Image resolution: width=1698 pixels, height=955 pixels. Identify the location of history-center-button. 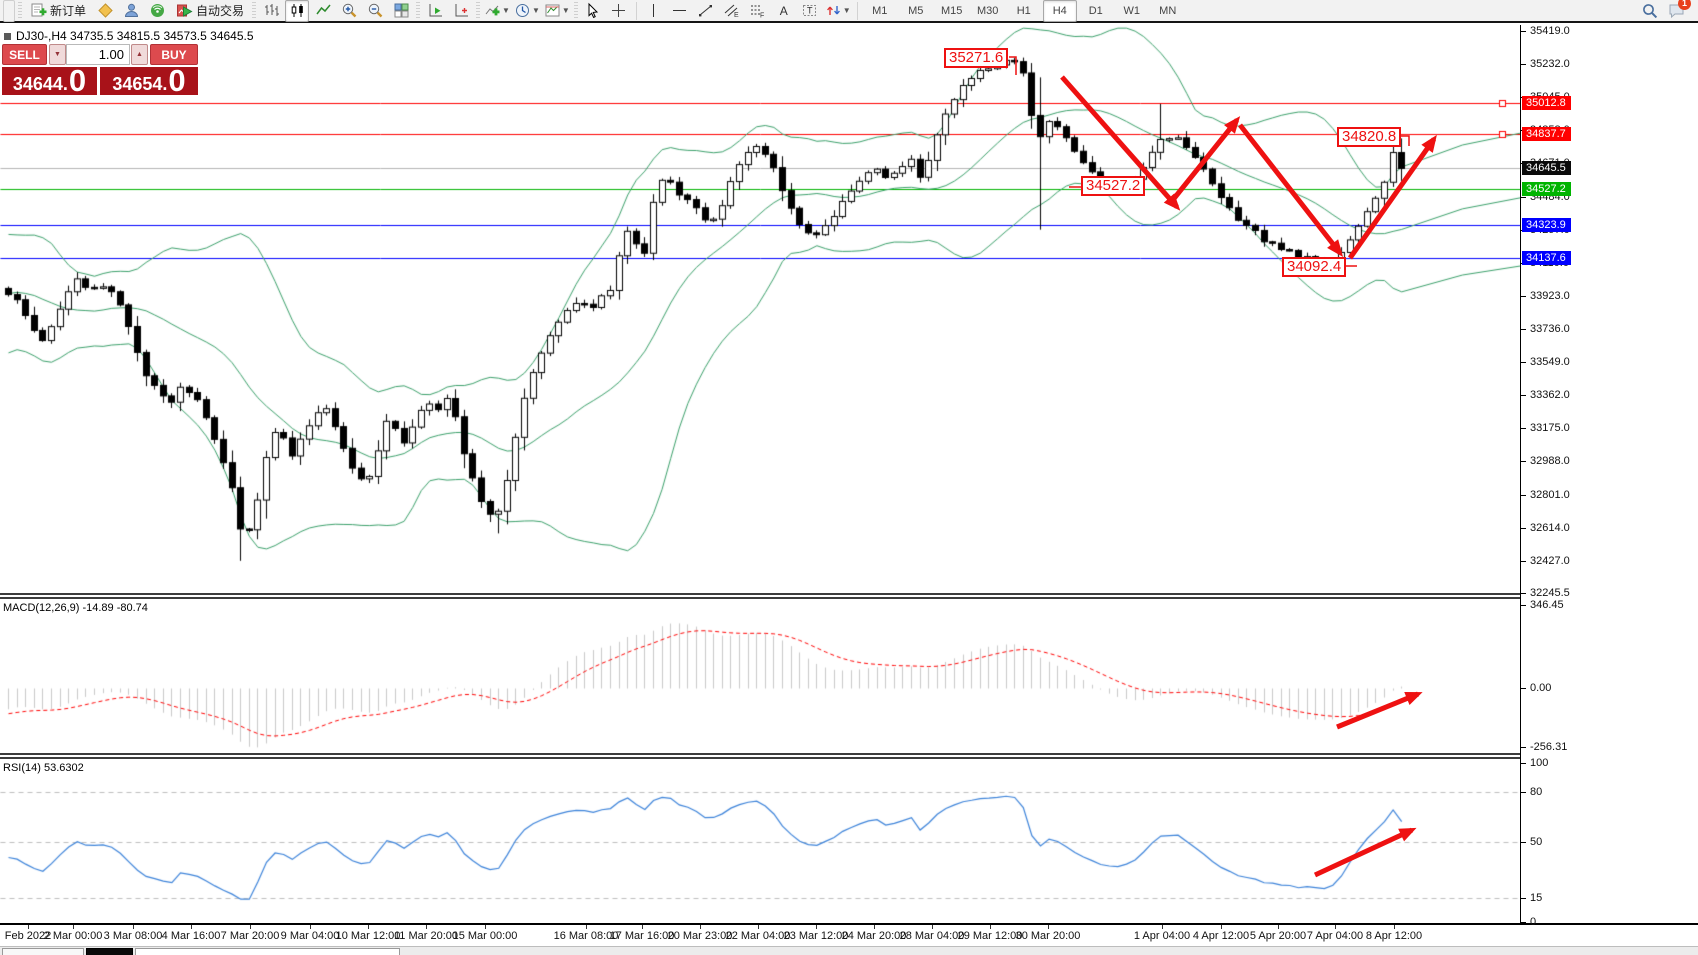
(105, 11).